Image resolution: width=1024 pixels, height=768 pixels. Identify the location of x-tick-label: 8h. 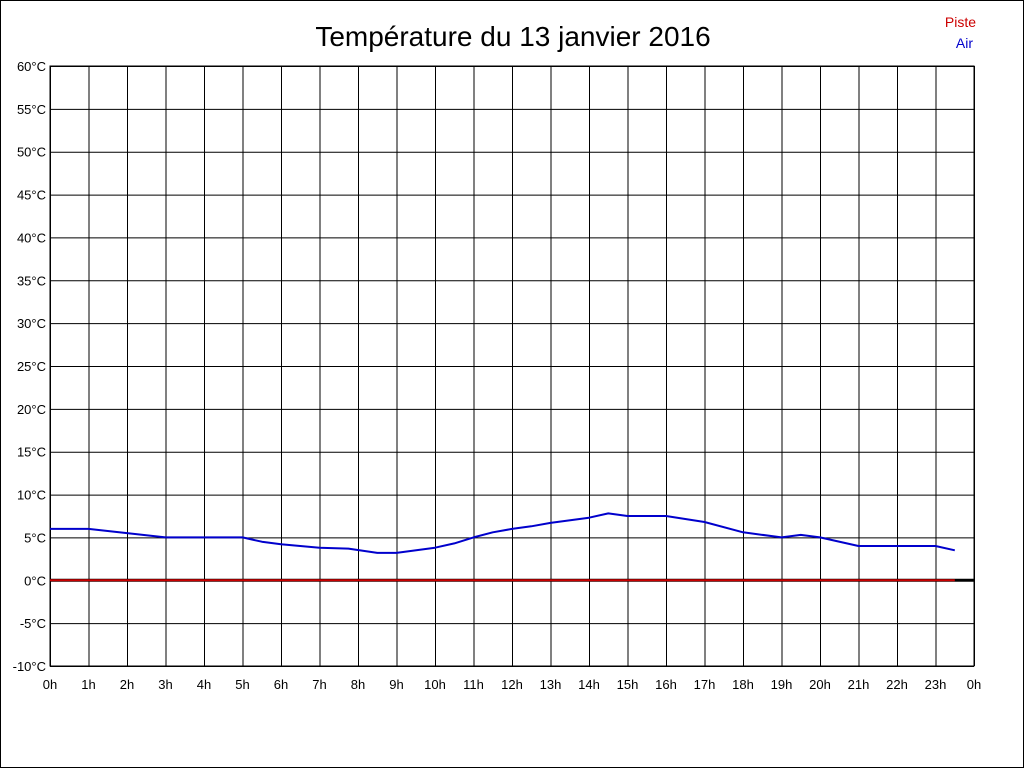
(358, 684).